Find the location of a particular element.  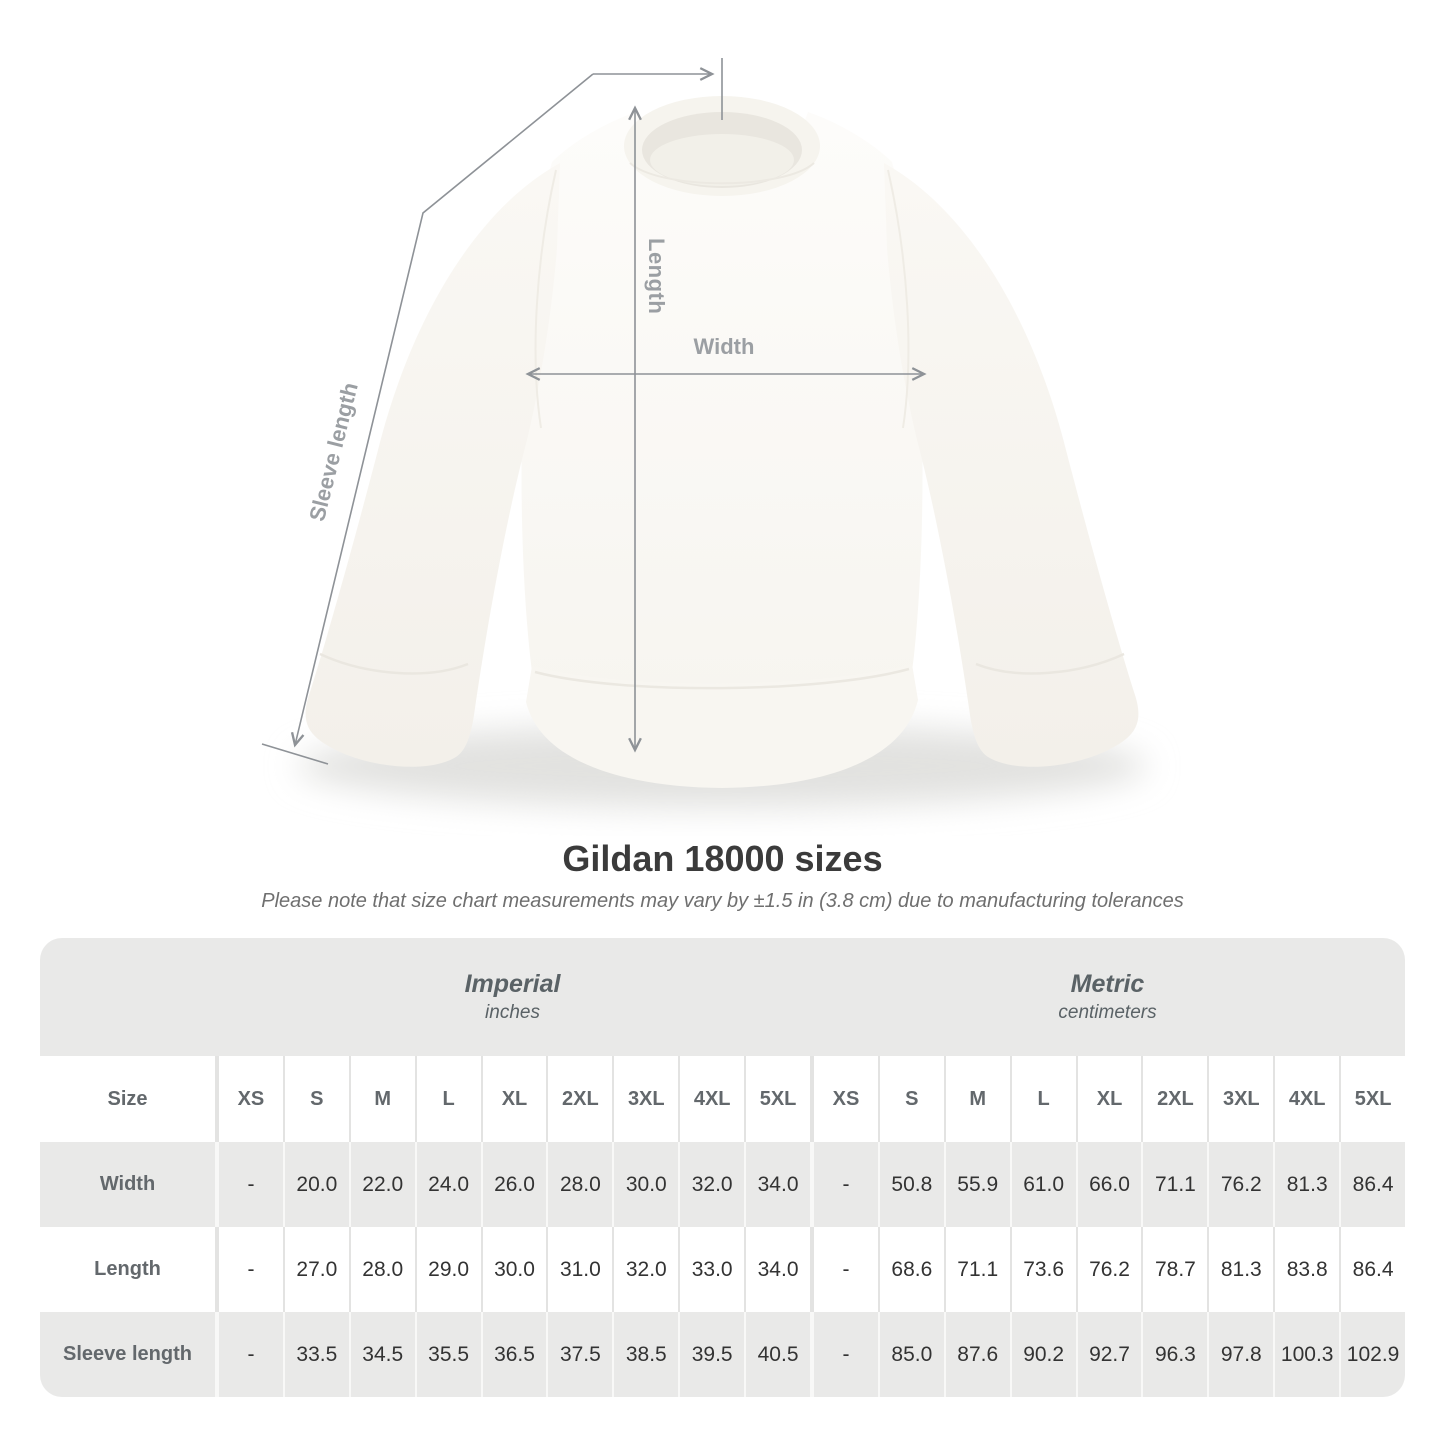

left-cuff-seam is located at coordinates (394, 663).